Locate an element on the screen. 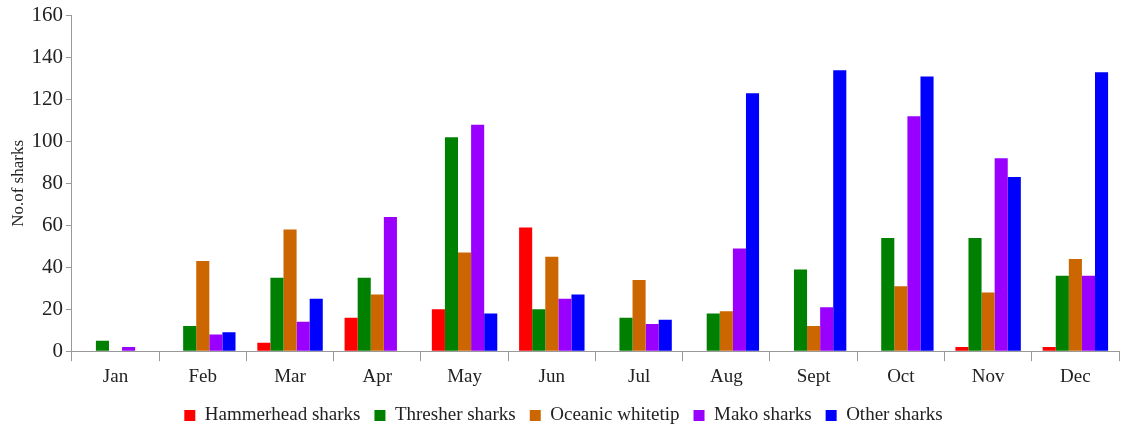 The image size is (1125, 439). y-tick-label: 140 is located at coordinates (47, 56).